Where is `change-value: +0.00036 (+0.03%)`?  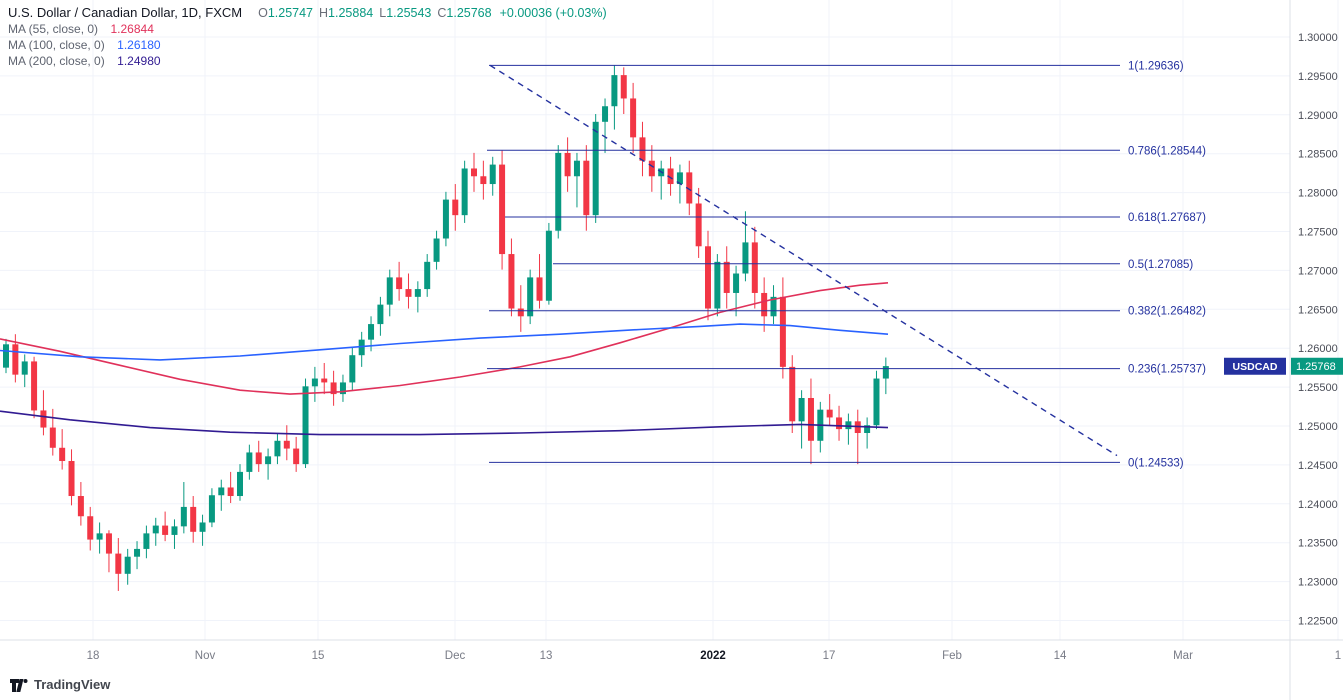 change-value: +0.00036 (+0.03%) is located at coordinates (553, 13).